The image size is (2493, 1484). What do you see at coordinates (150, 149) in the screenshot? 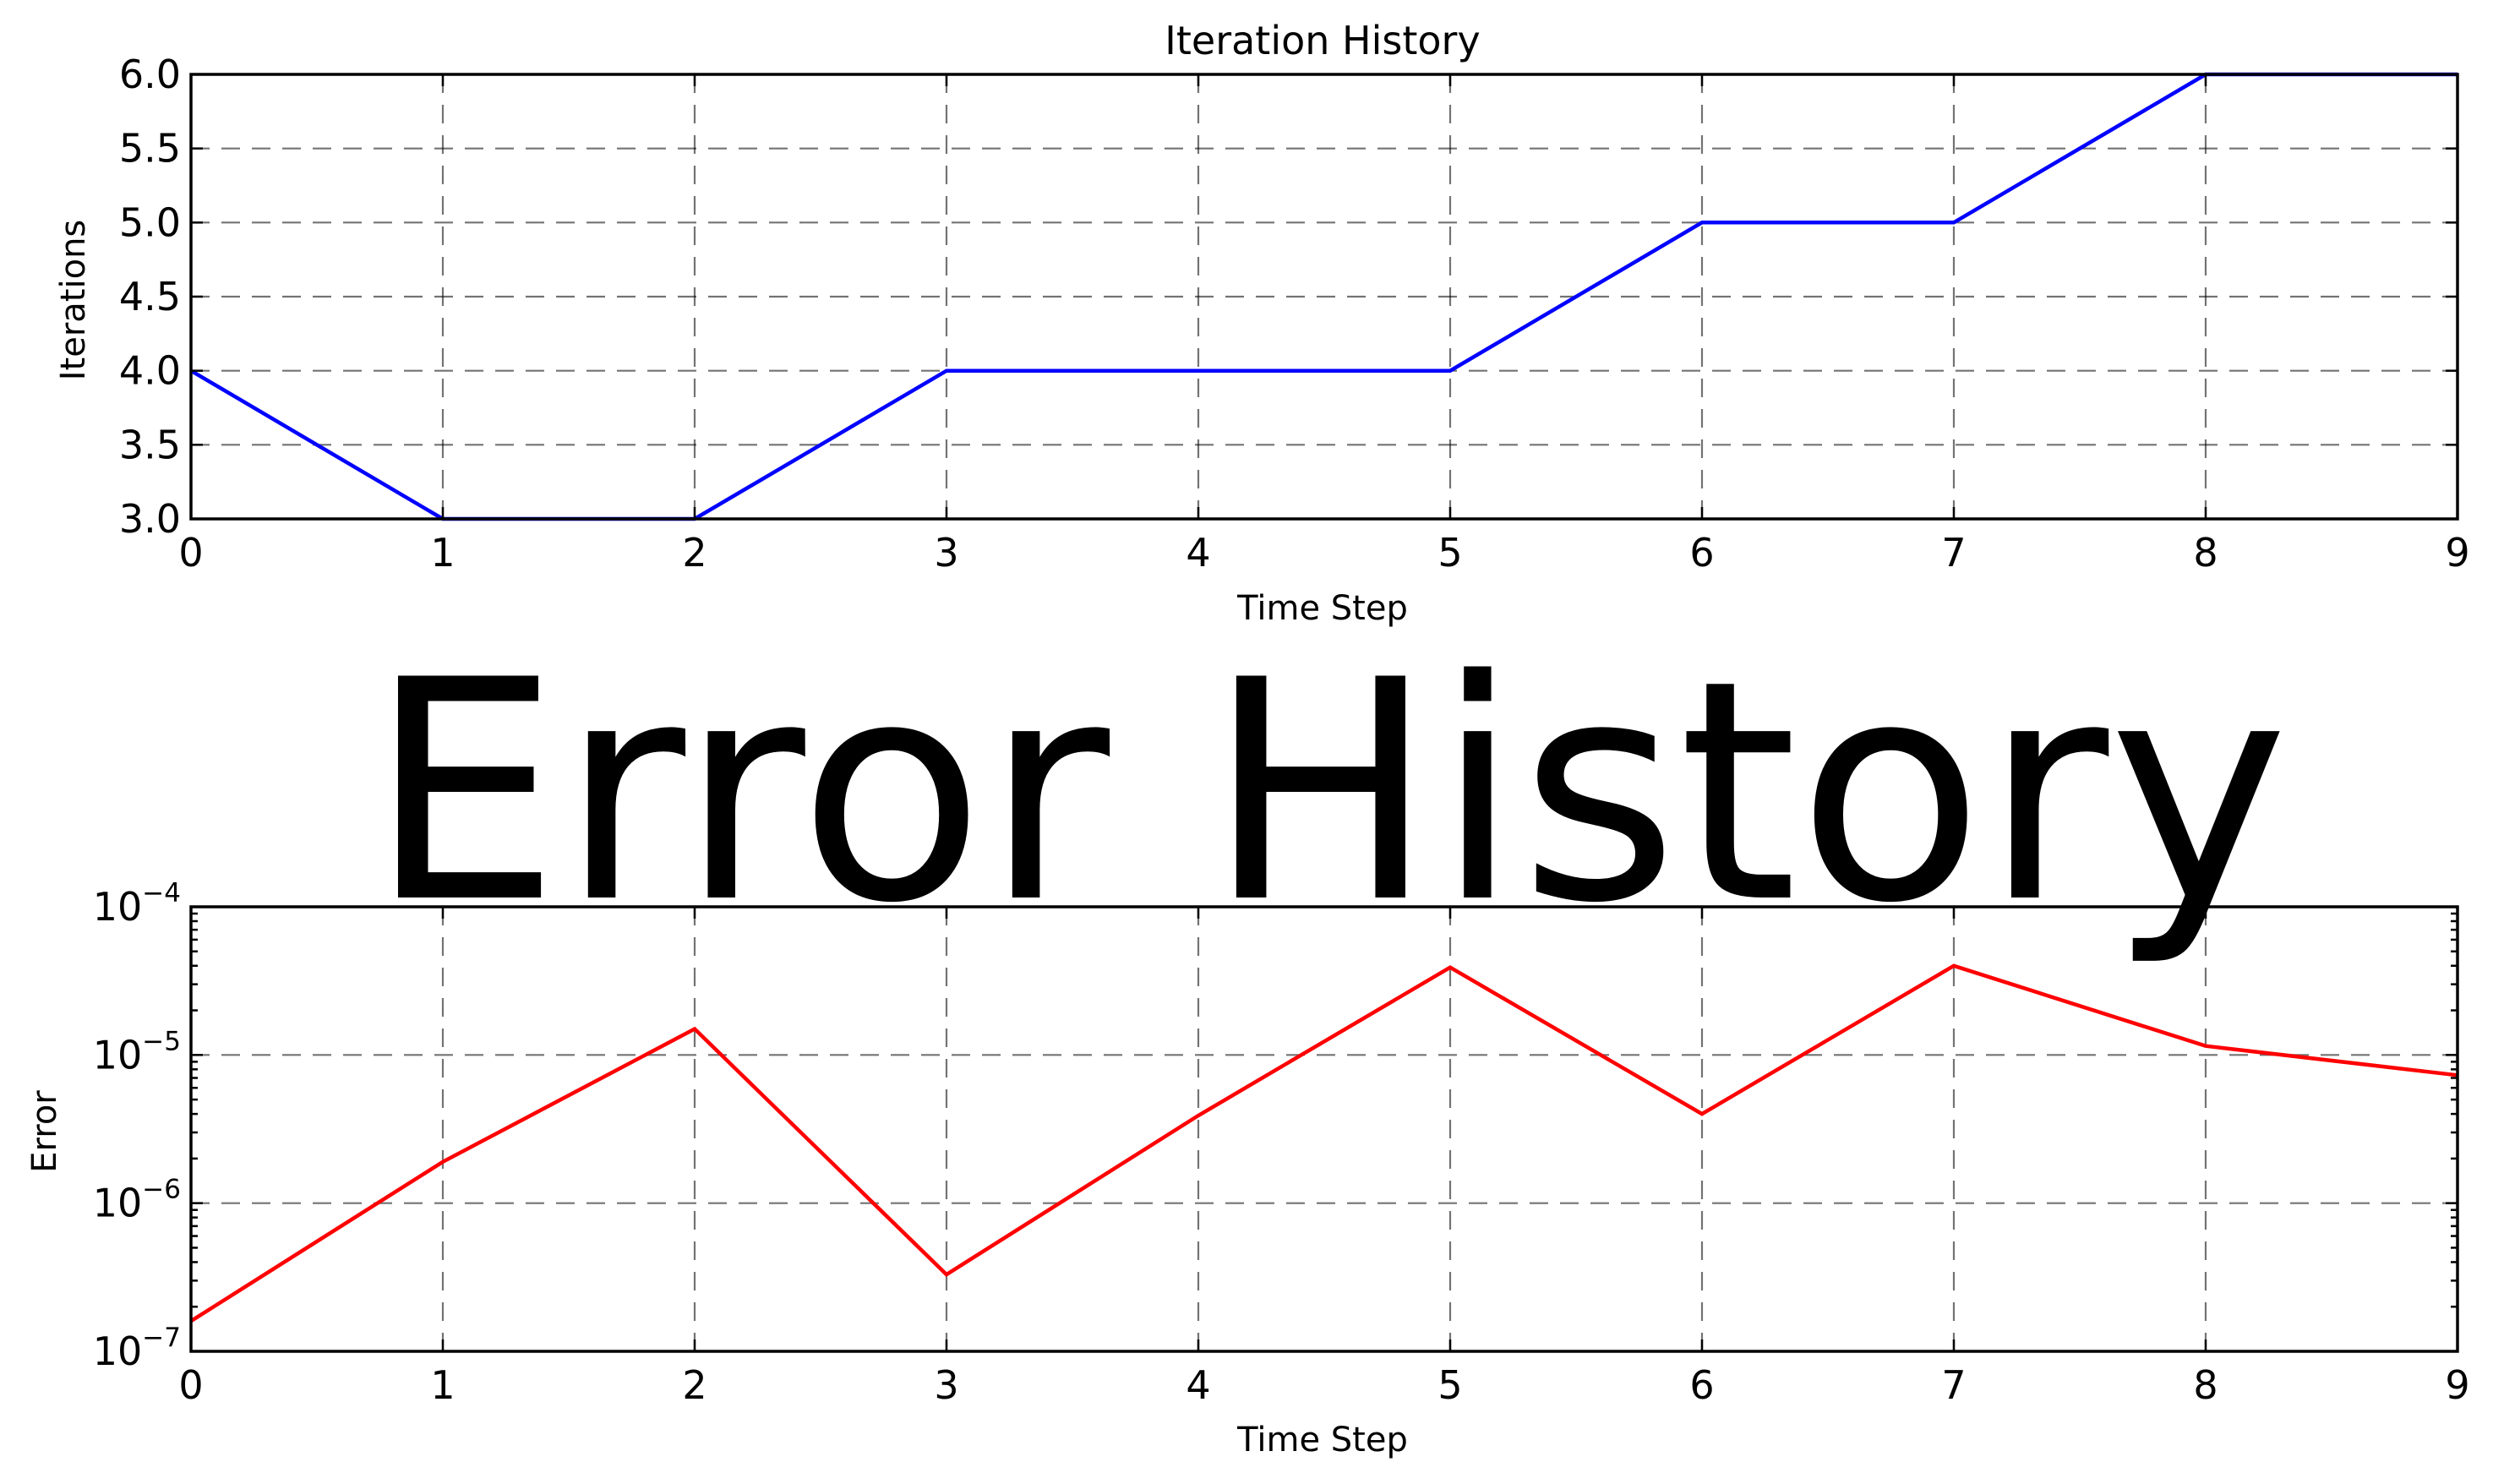
I see `y-tick-label: 5.5` at bounding box center [150, 149].